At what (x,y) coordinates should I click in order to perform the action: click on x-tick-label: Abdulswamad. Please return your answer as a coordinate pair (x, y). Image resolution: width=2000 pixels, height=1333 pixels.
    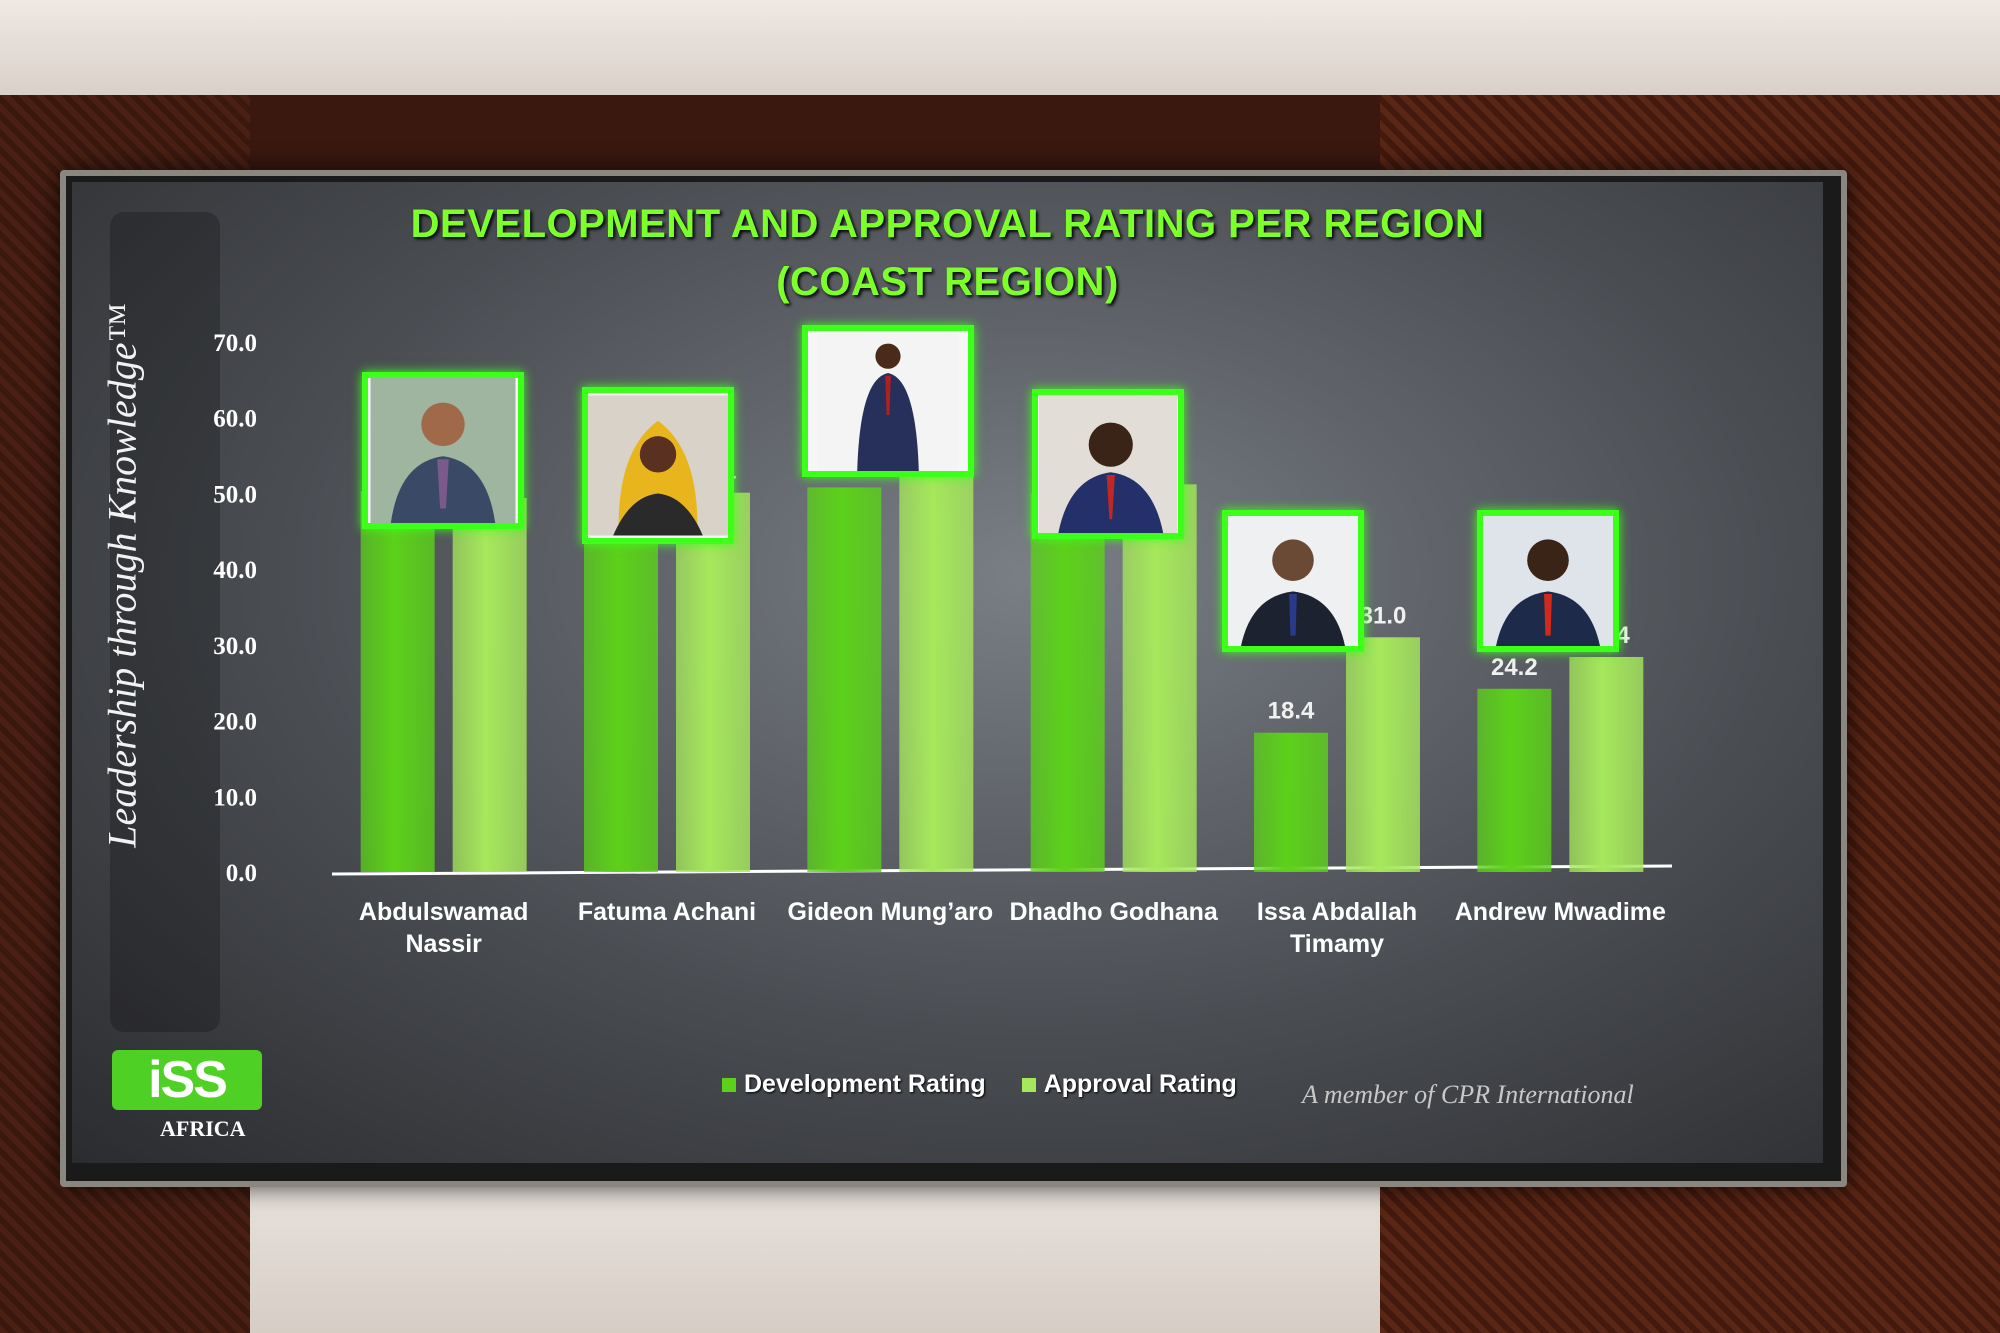
    Looking at the image, I should click on (443, 912).